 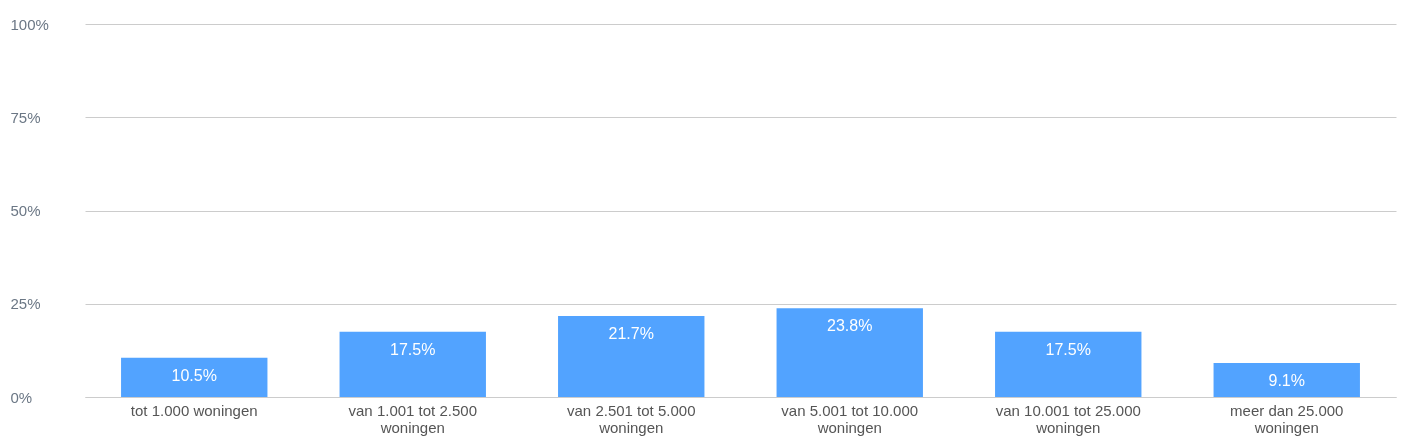 I want to click on x-tick-label: meer dan 25.000 woningen, so click(x=1287, y=418).